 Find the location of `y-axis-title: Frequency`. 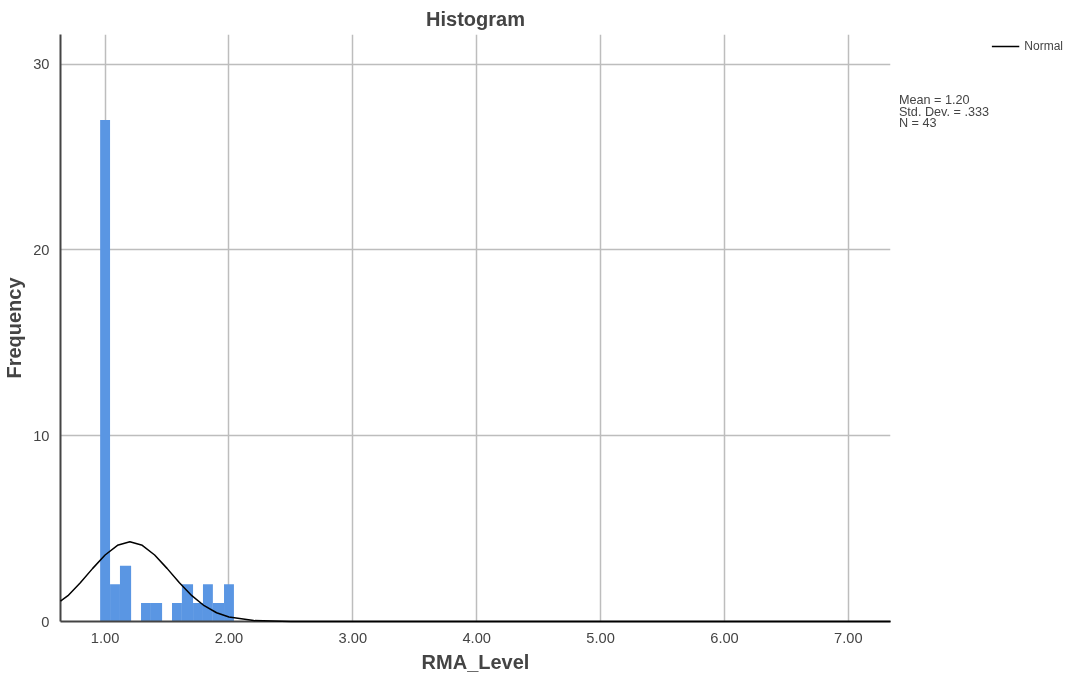

y-axis-title: Frequency is located at coordinates (14, 327).